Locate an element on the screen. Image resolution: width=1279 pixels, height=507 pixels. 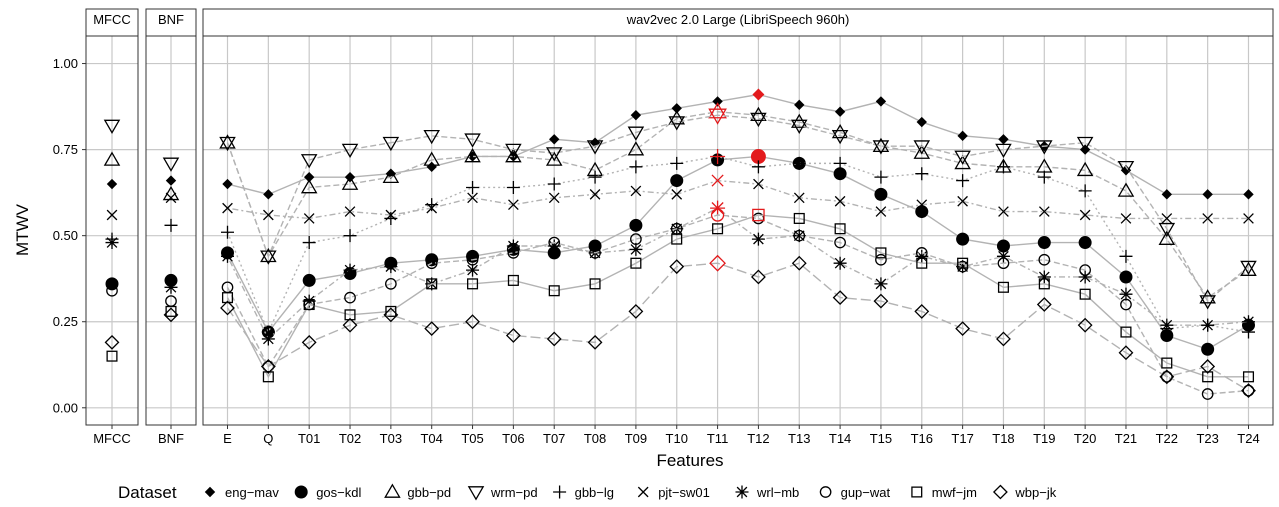
x-tick-label: T05 is located at coordinates (472, 438).